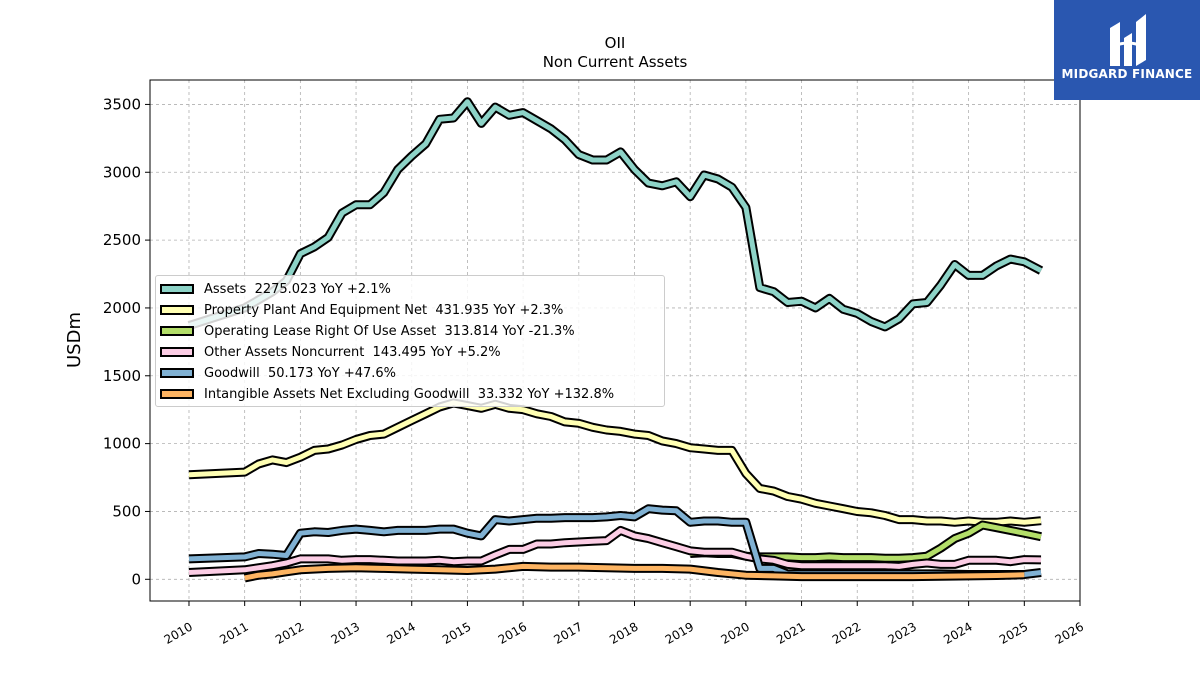 The height and width of the screenshot is (675, 1200). Describe the element at coordinates (122, 172) in the screenshot. I see `y-tick-label: 3000` at that location.